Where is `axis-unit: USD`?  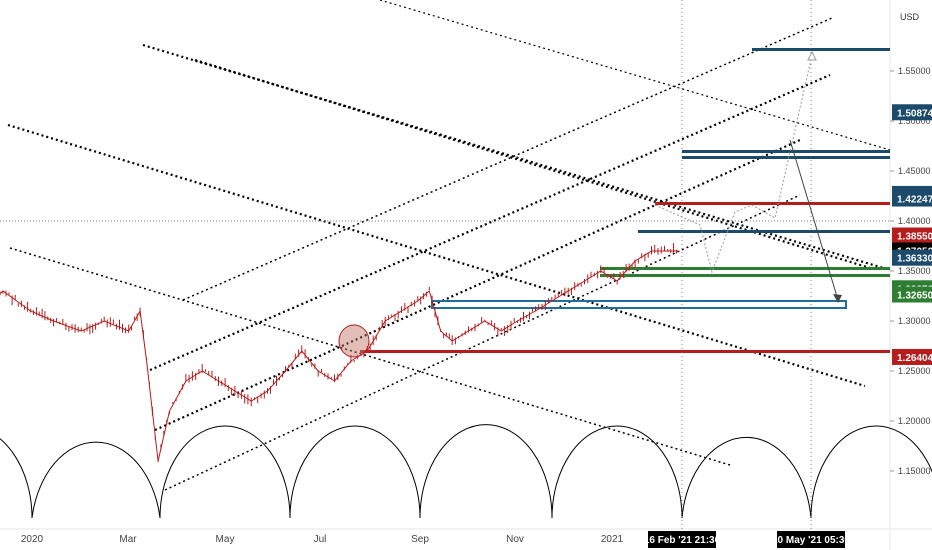 axis-unit: USD is located at coordinates (910, 17).